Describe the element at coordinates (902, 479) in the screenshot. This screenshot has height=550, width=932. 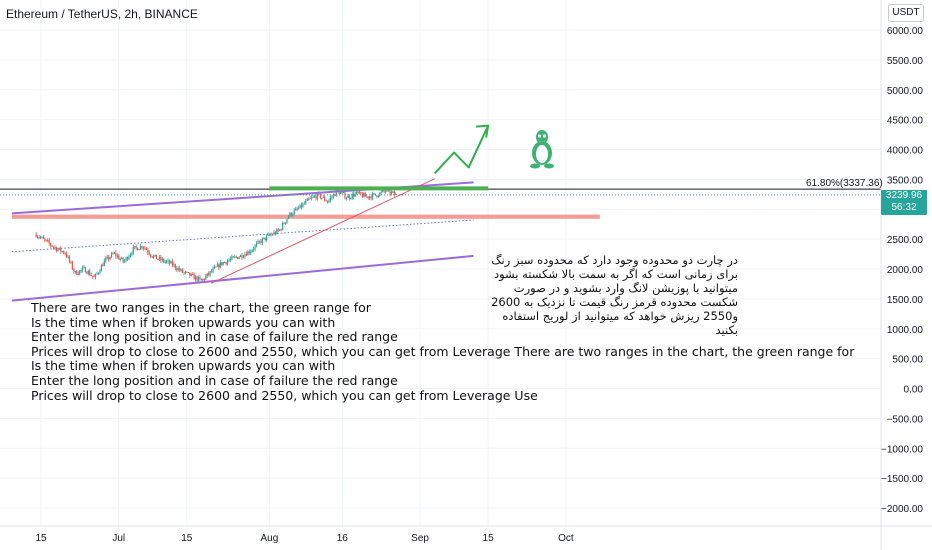
I see `y-tick-label: −1500.00` at that location.